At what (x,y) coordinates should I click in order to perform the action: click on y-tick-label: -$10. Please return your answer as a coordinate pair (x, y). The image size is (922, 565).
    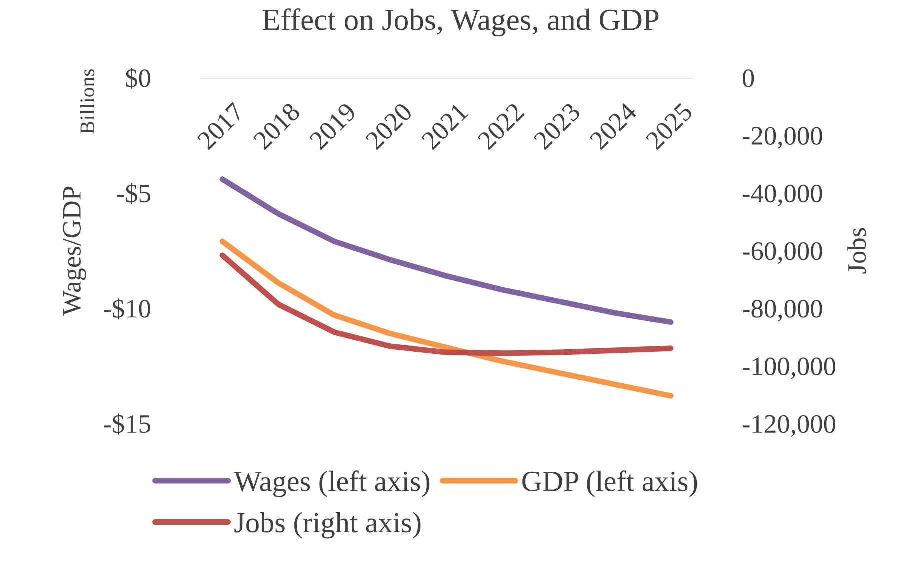
    Looking at the image, I should click on (127, 309).